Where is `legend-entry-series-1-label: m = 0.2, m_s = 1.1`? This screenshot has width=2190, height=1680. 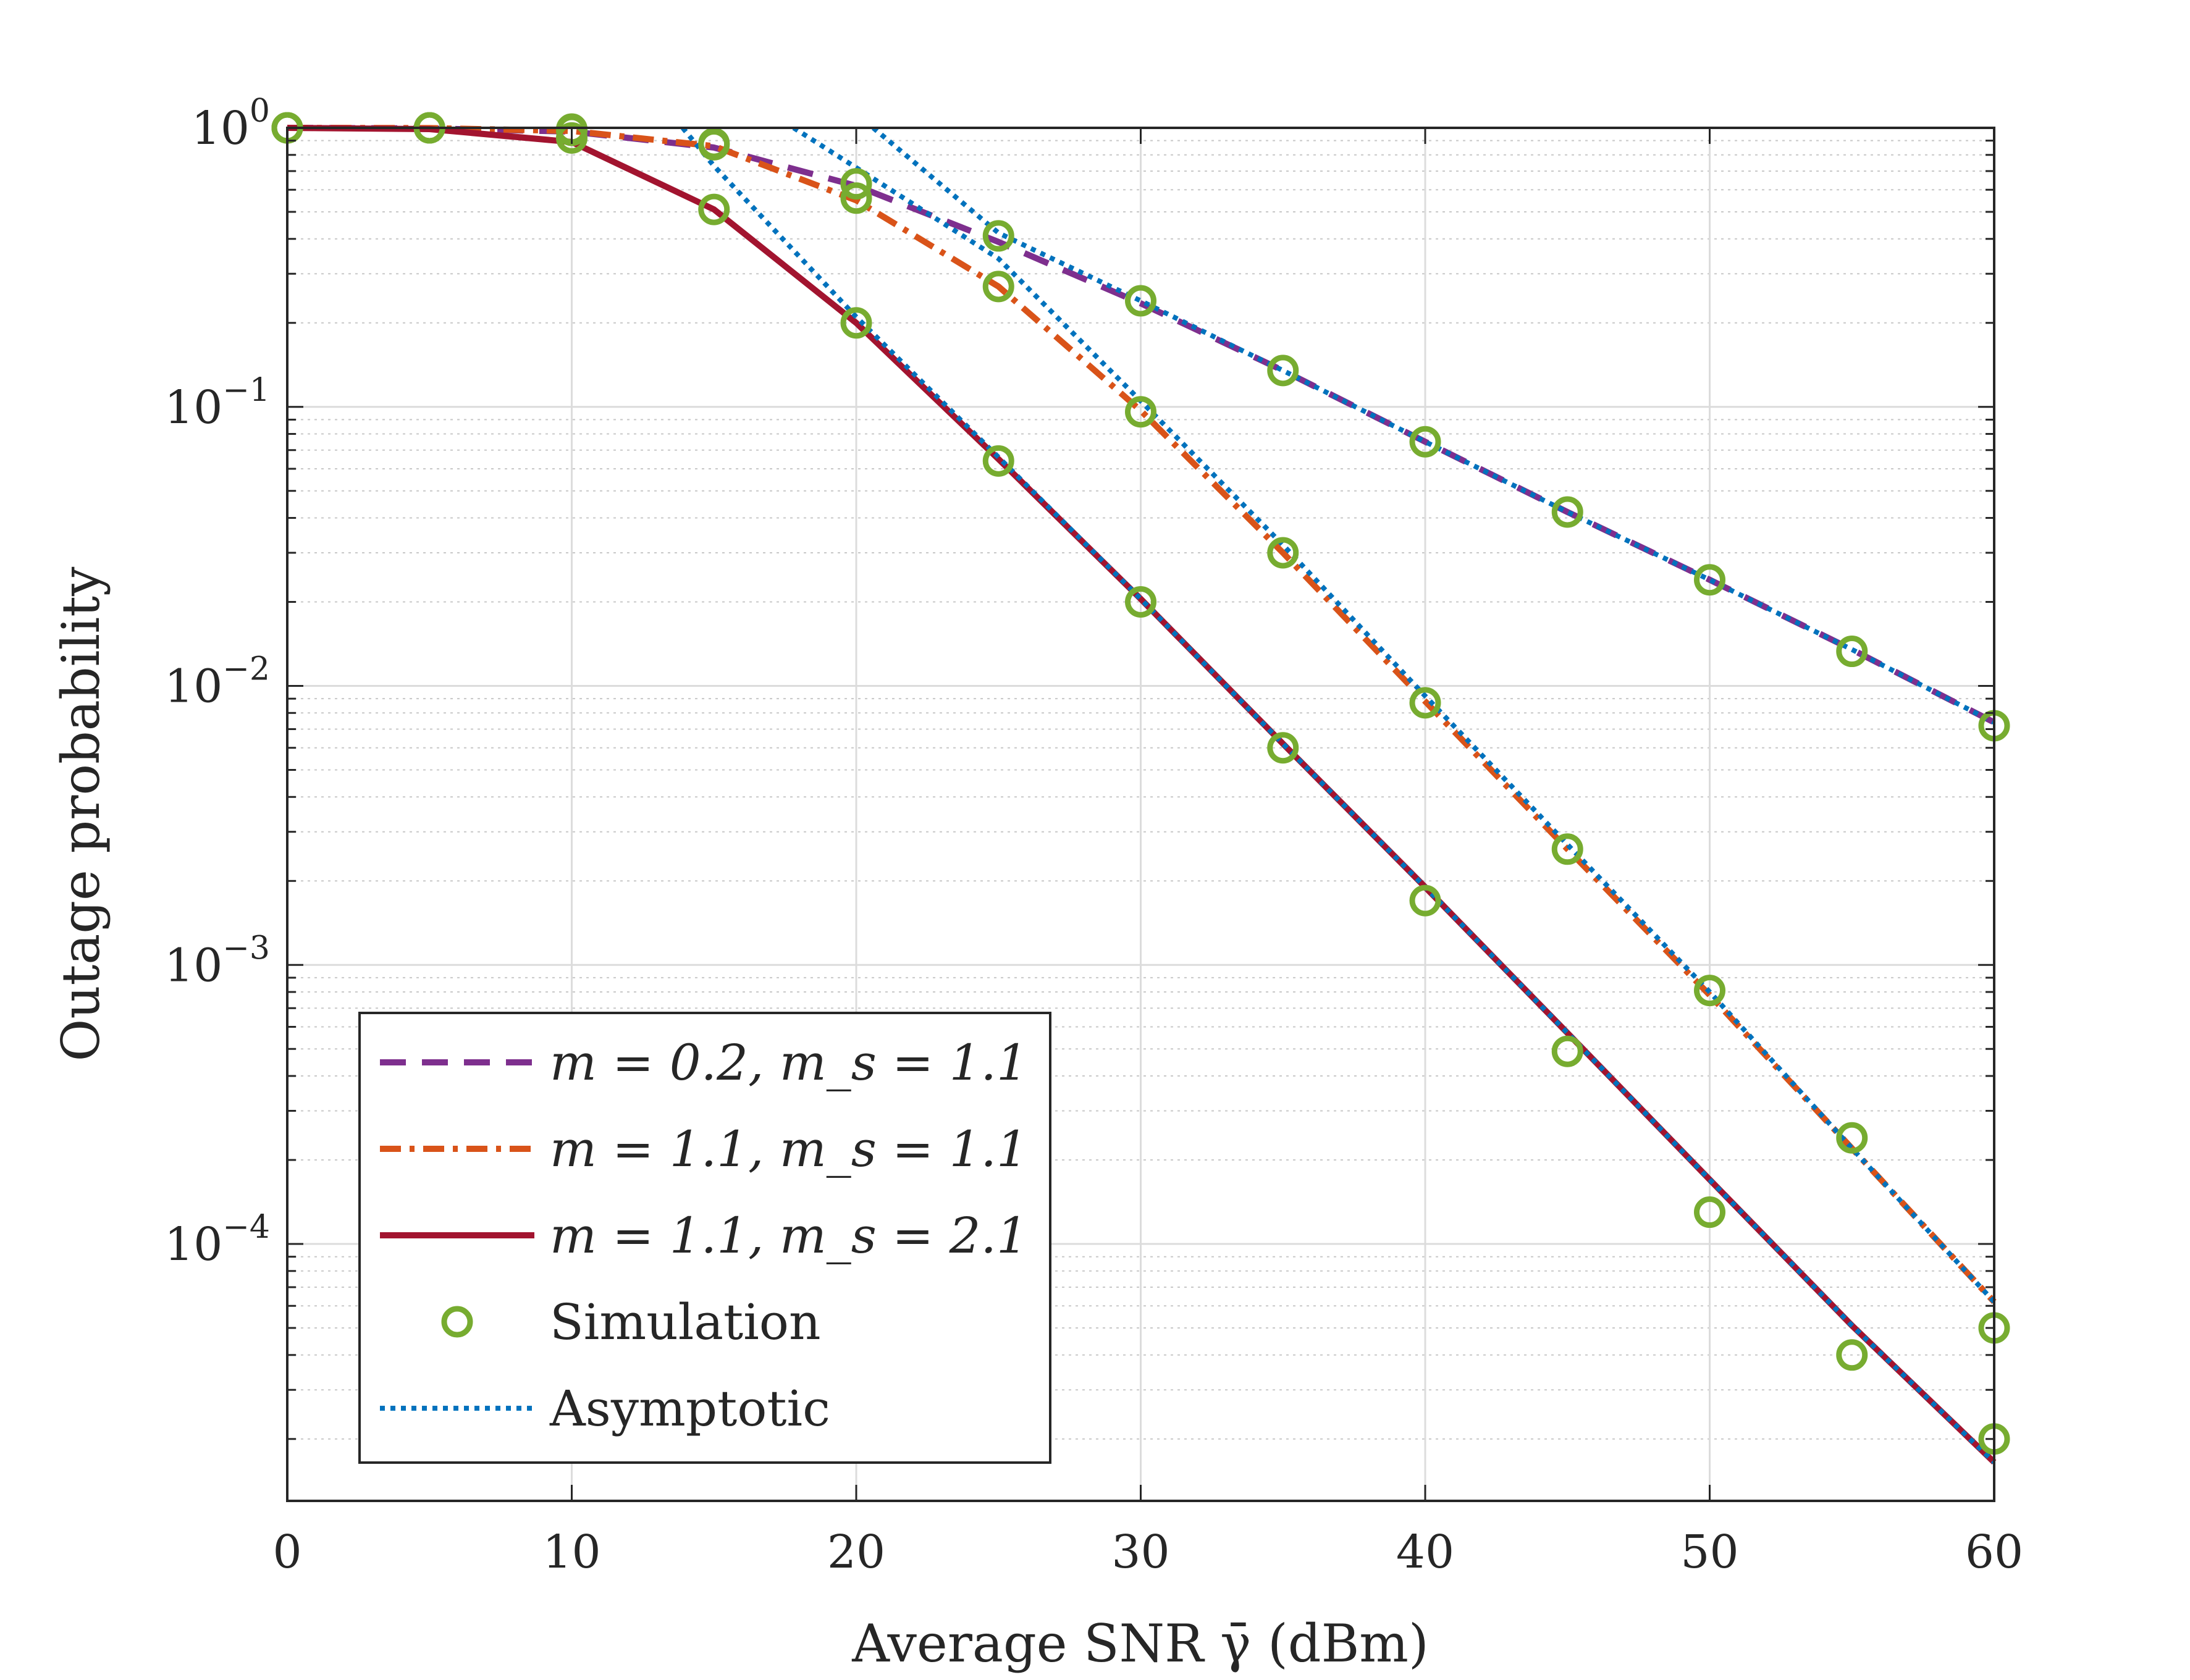
legend-entry-series-1-label: m = 0.2, m_s = 1.1 is located at coordinates (789, 1062).